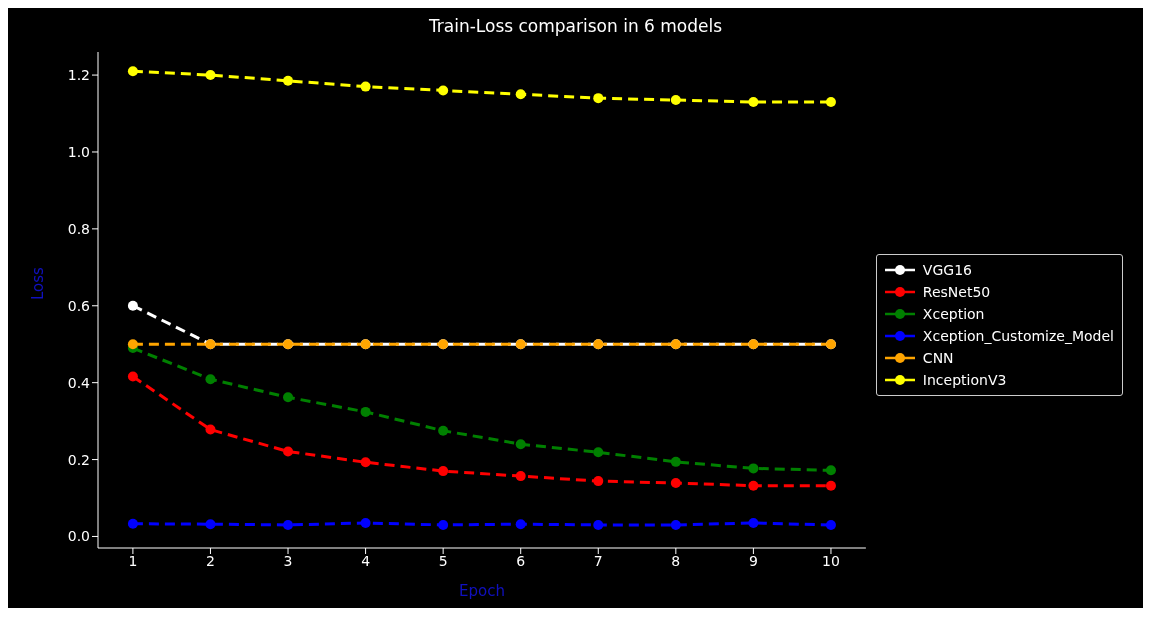 The image size is (1151, 617). I want to click on y-tick-label: 0.6, so click(79, 305).